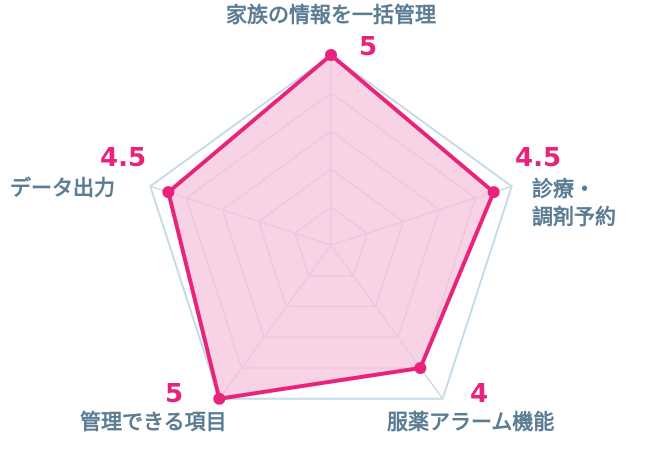  I want to click on axis-label-line: 服薬アラーム機能, so click(470, 422).